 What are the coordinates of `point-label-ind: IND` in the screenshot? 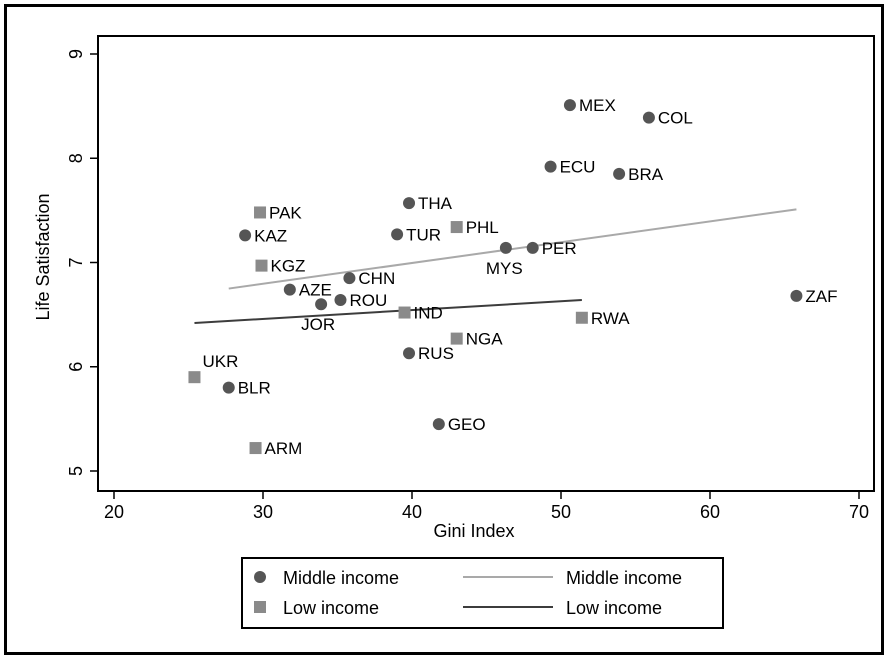 It's located at (428, 313).